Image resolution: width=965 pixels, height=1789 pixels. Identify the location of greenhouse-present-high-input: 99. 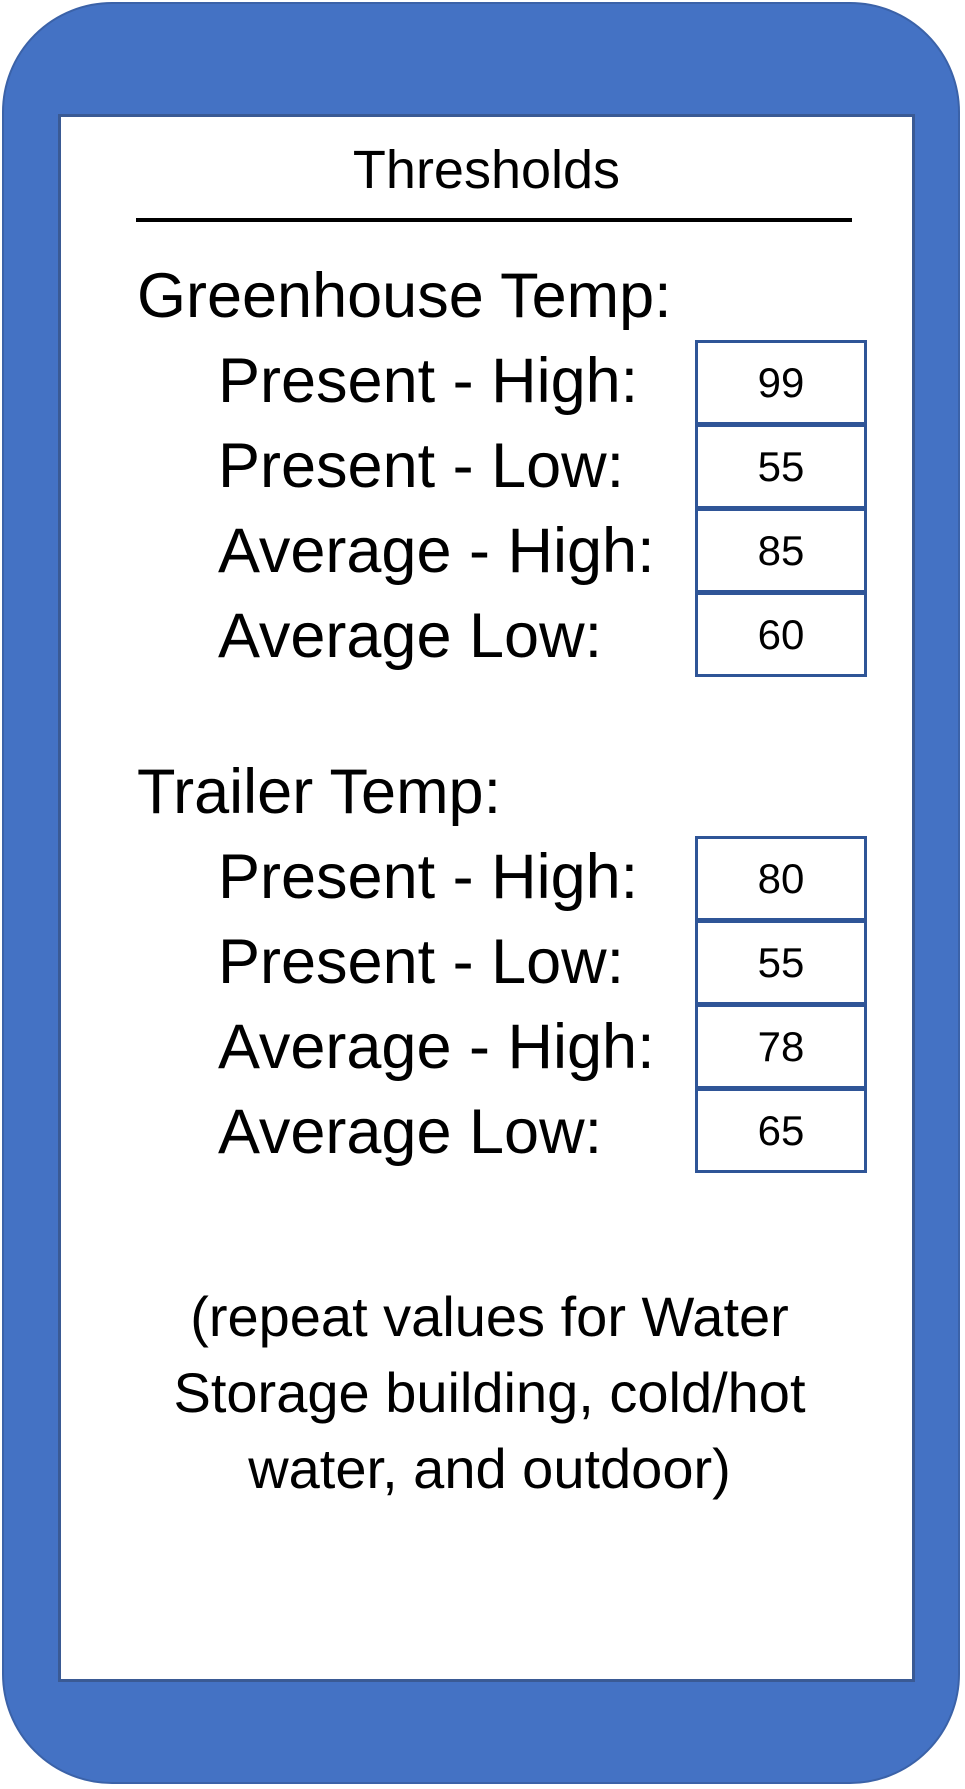
(781, 382).